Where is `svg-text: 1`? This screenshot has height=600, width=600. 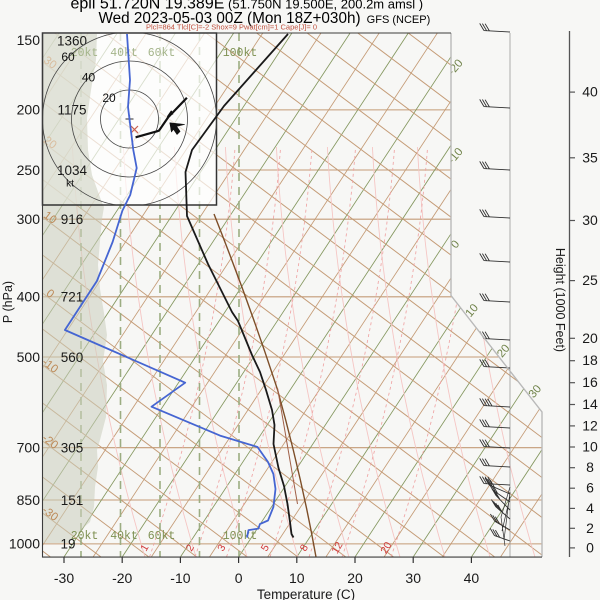
svg-text: 1 is located at coordinates (144, 547).